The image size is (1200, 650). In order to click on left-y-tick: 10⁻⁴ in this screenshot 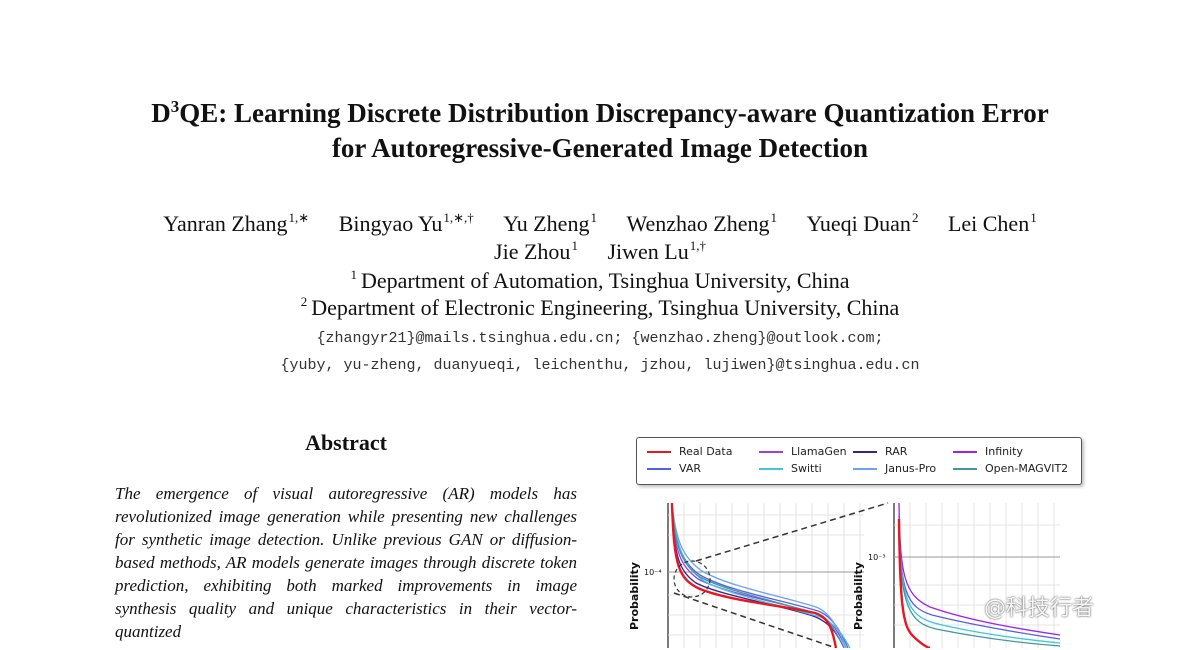, I will do `click(653, 572)`.